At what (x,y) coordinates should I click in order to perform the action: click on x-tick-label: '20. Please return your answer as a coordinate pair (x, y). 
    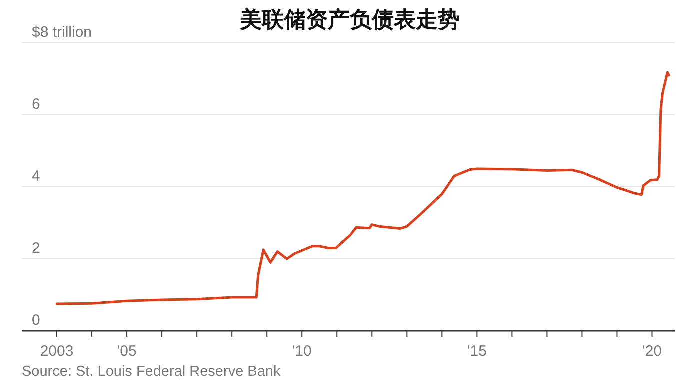
    Looking at the image, I should click on (652, 351).